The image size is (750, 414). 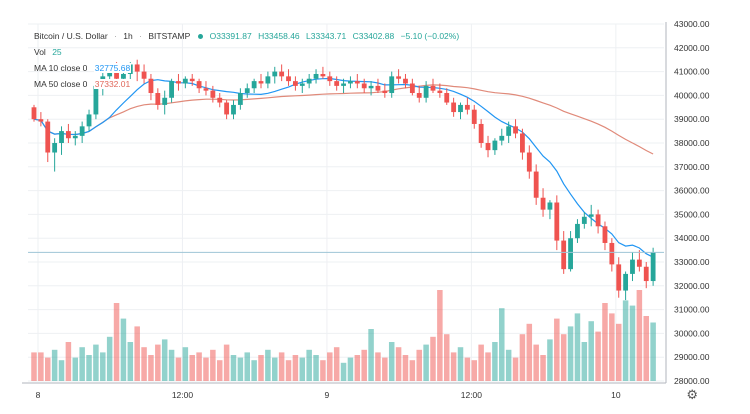 I want to click on high-value: H33458.46, so click(x=279, y=36).